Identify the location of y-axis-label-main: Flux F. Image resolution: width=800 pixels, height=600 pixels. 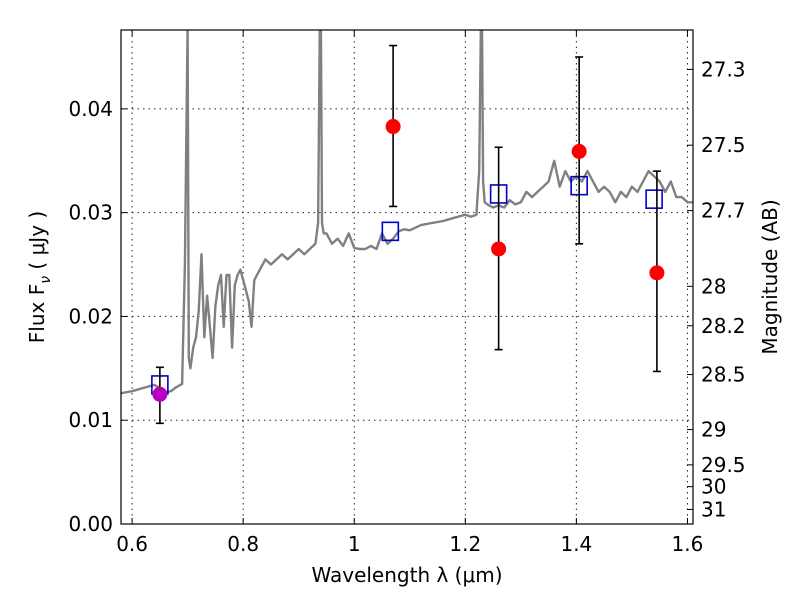
(37, 313).